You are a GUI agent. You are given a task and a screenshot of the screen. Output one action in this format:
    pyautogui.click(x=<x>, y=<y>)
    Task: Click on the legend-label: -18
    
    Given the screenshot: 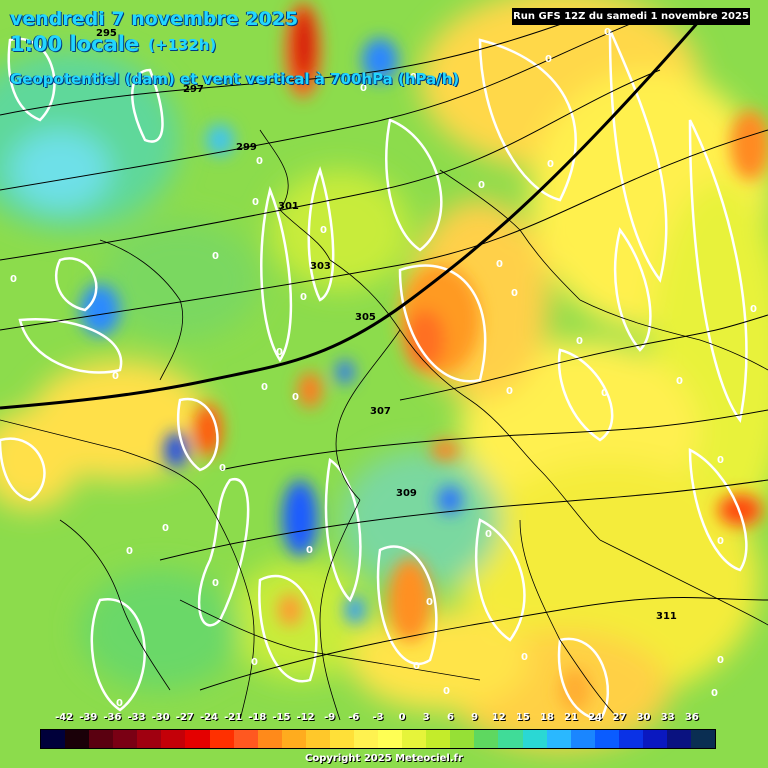 What is the action you would take?
    pyautogui.click(x=257, y=717)
    